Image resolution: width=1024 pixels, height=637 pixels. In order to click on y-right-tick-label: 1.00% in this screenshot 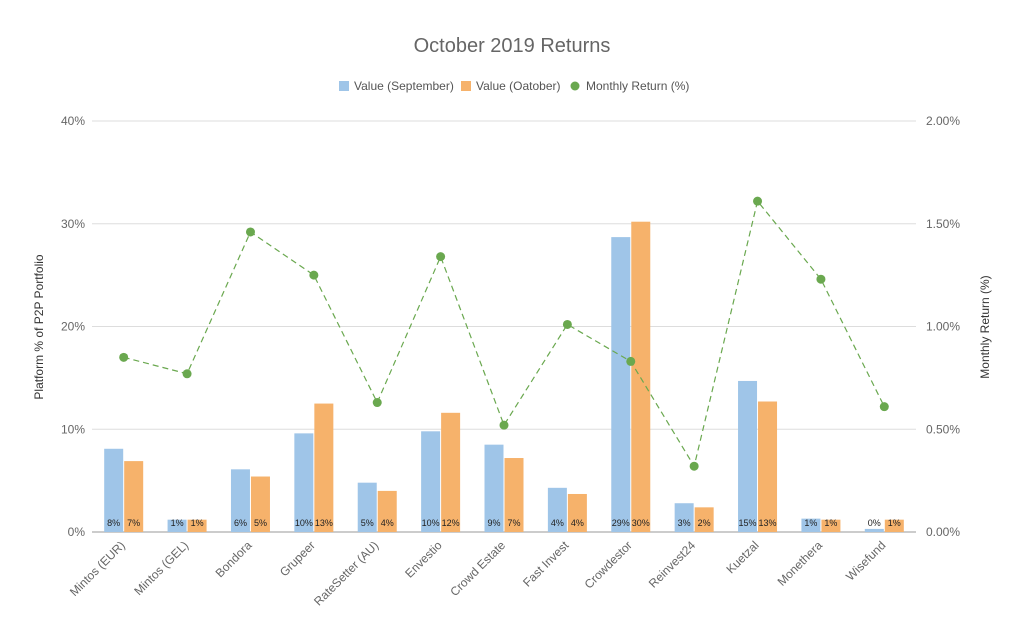, I will do `click(943, 327)`.